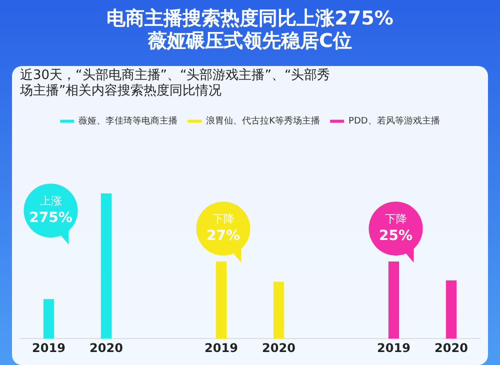 Image resolution: width=500 pixels, height=365 pixels. What do you see at coordinates (394, 121) in the screenshot?
I see `legend-label: PDD、若风等游戏主播` at bounding box center [394, 121].